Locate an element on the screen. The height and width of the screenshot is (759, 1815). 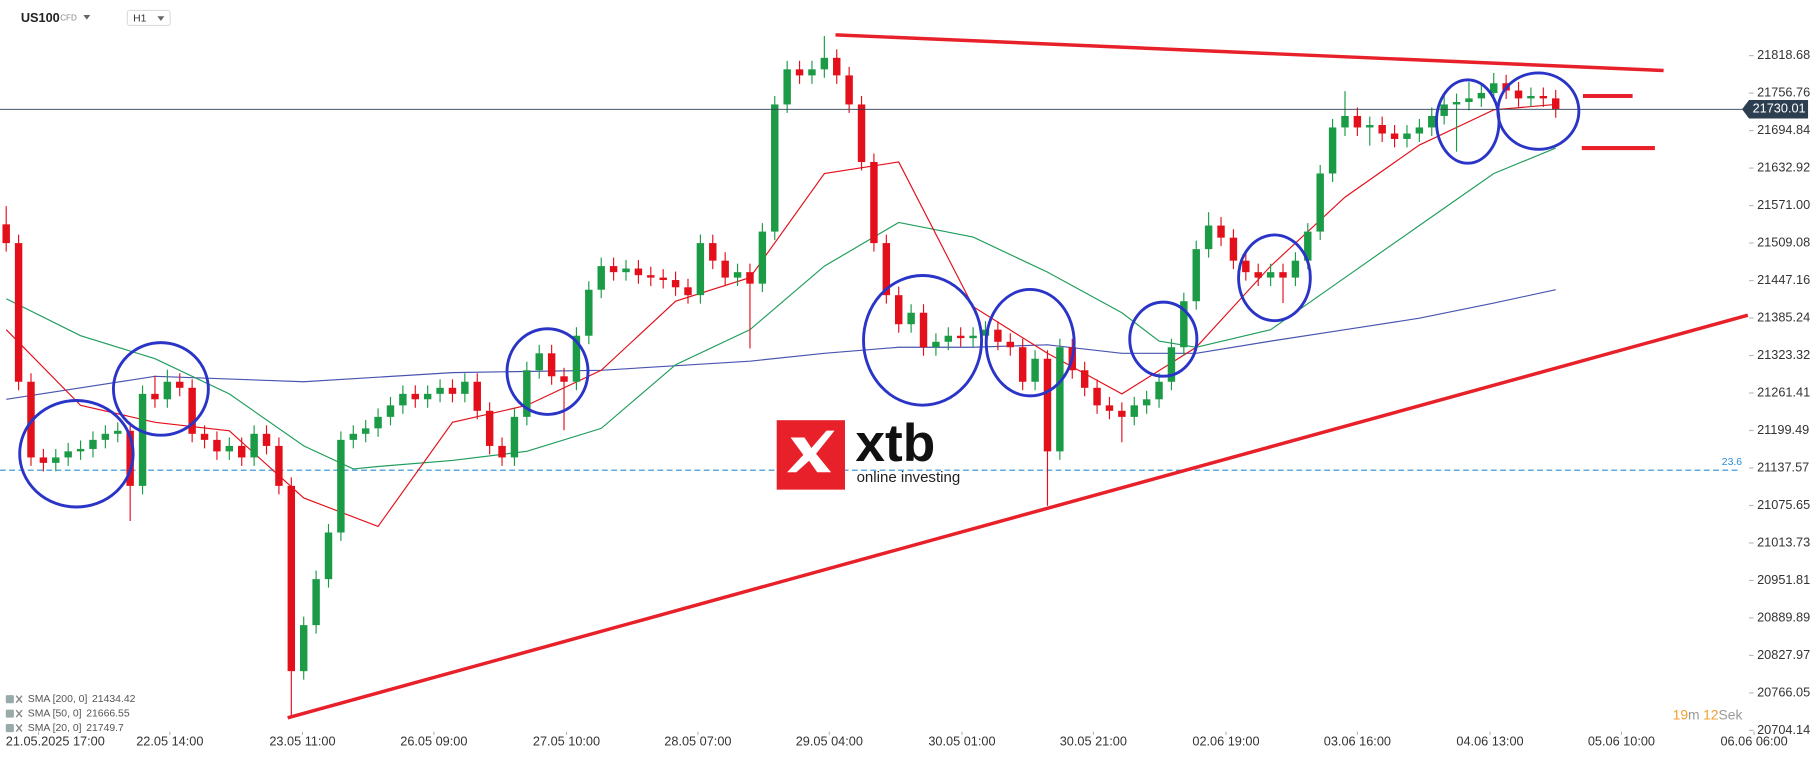
x-tick-label: 22.05 14:00 is located at coordinates (169, 740).